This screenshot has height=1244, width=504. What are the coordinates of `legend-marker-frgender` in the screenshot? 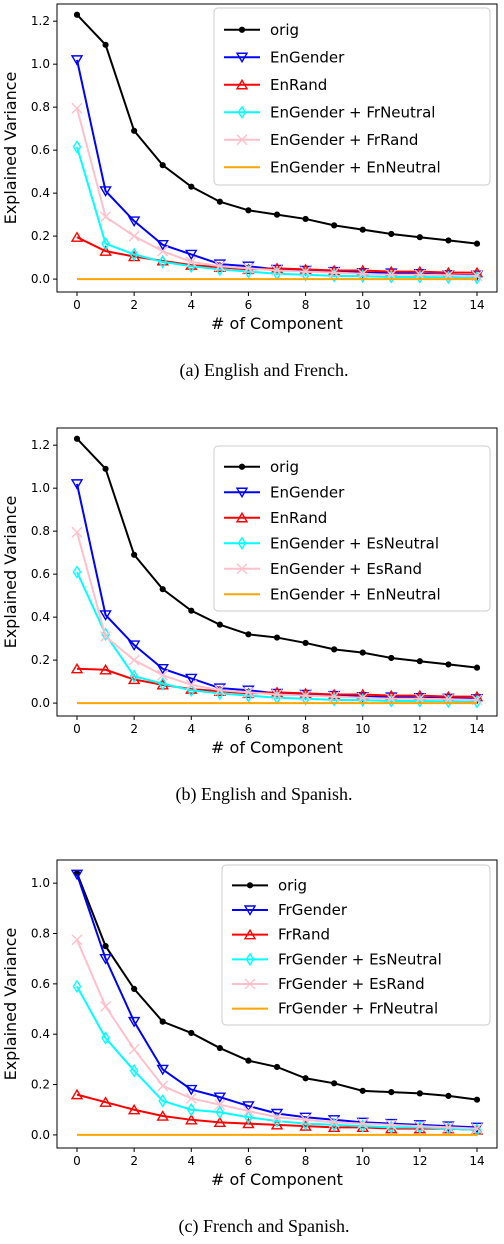 It's located at (250, 910).